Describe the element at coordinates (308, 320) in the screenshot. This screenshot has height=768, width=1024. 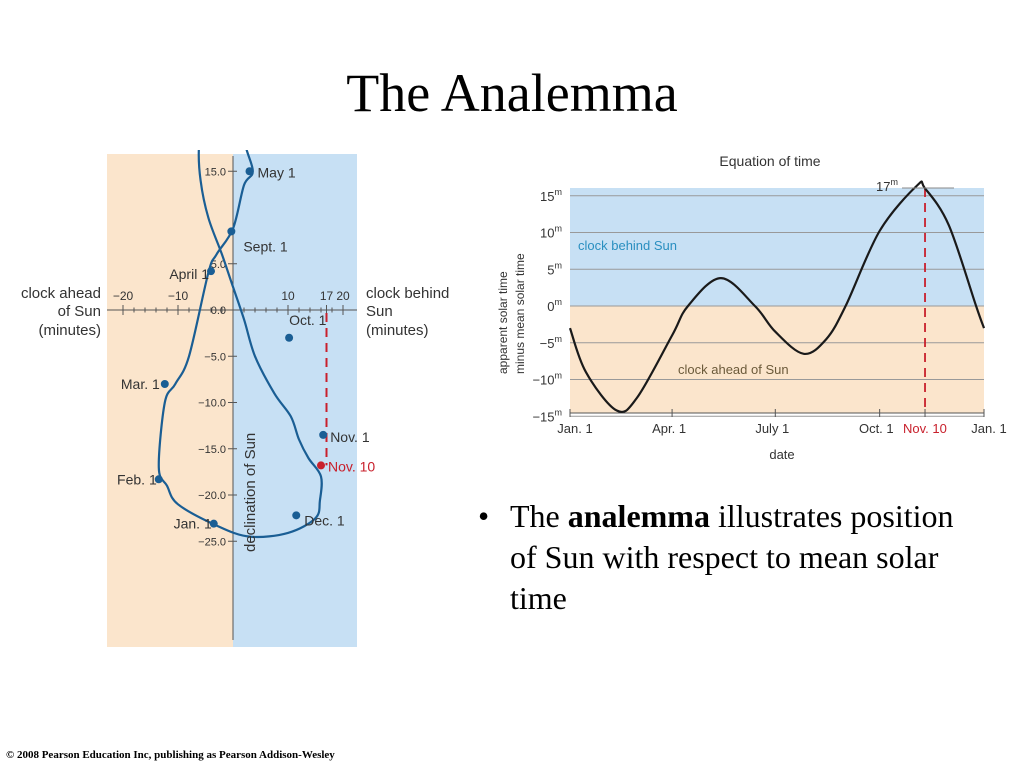
I see `date-label: Oct. 1` at that location.